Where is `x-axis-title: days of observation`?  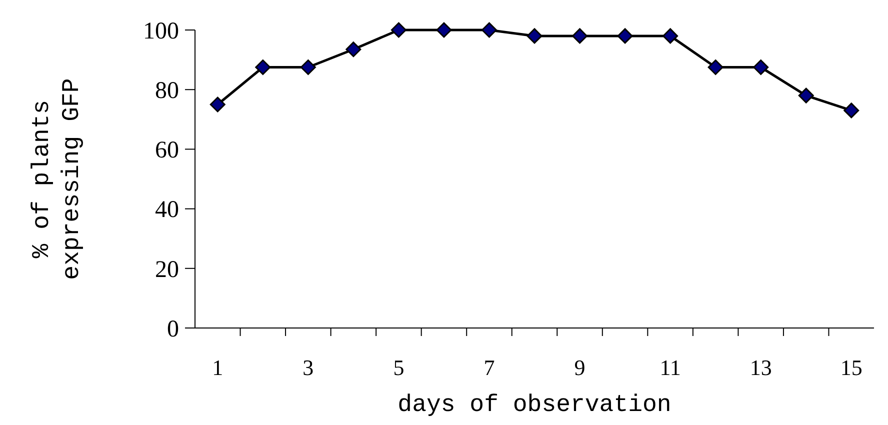
x-axis-title: days of observation is located at coordinates (535, 405).